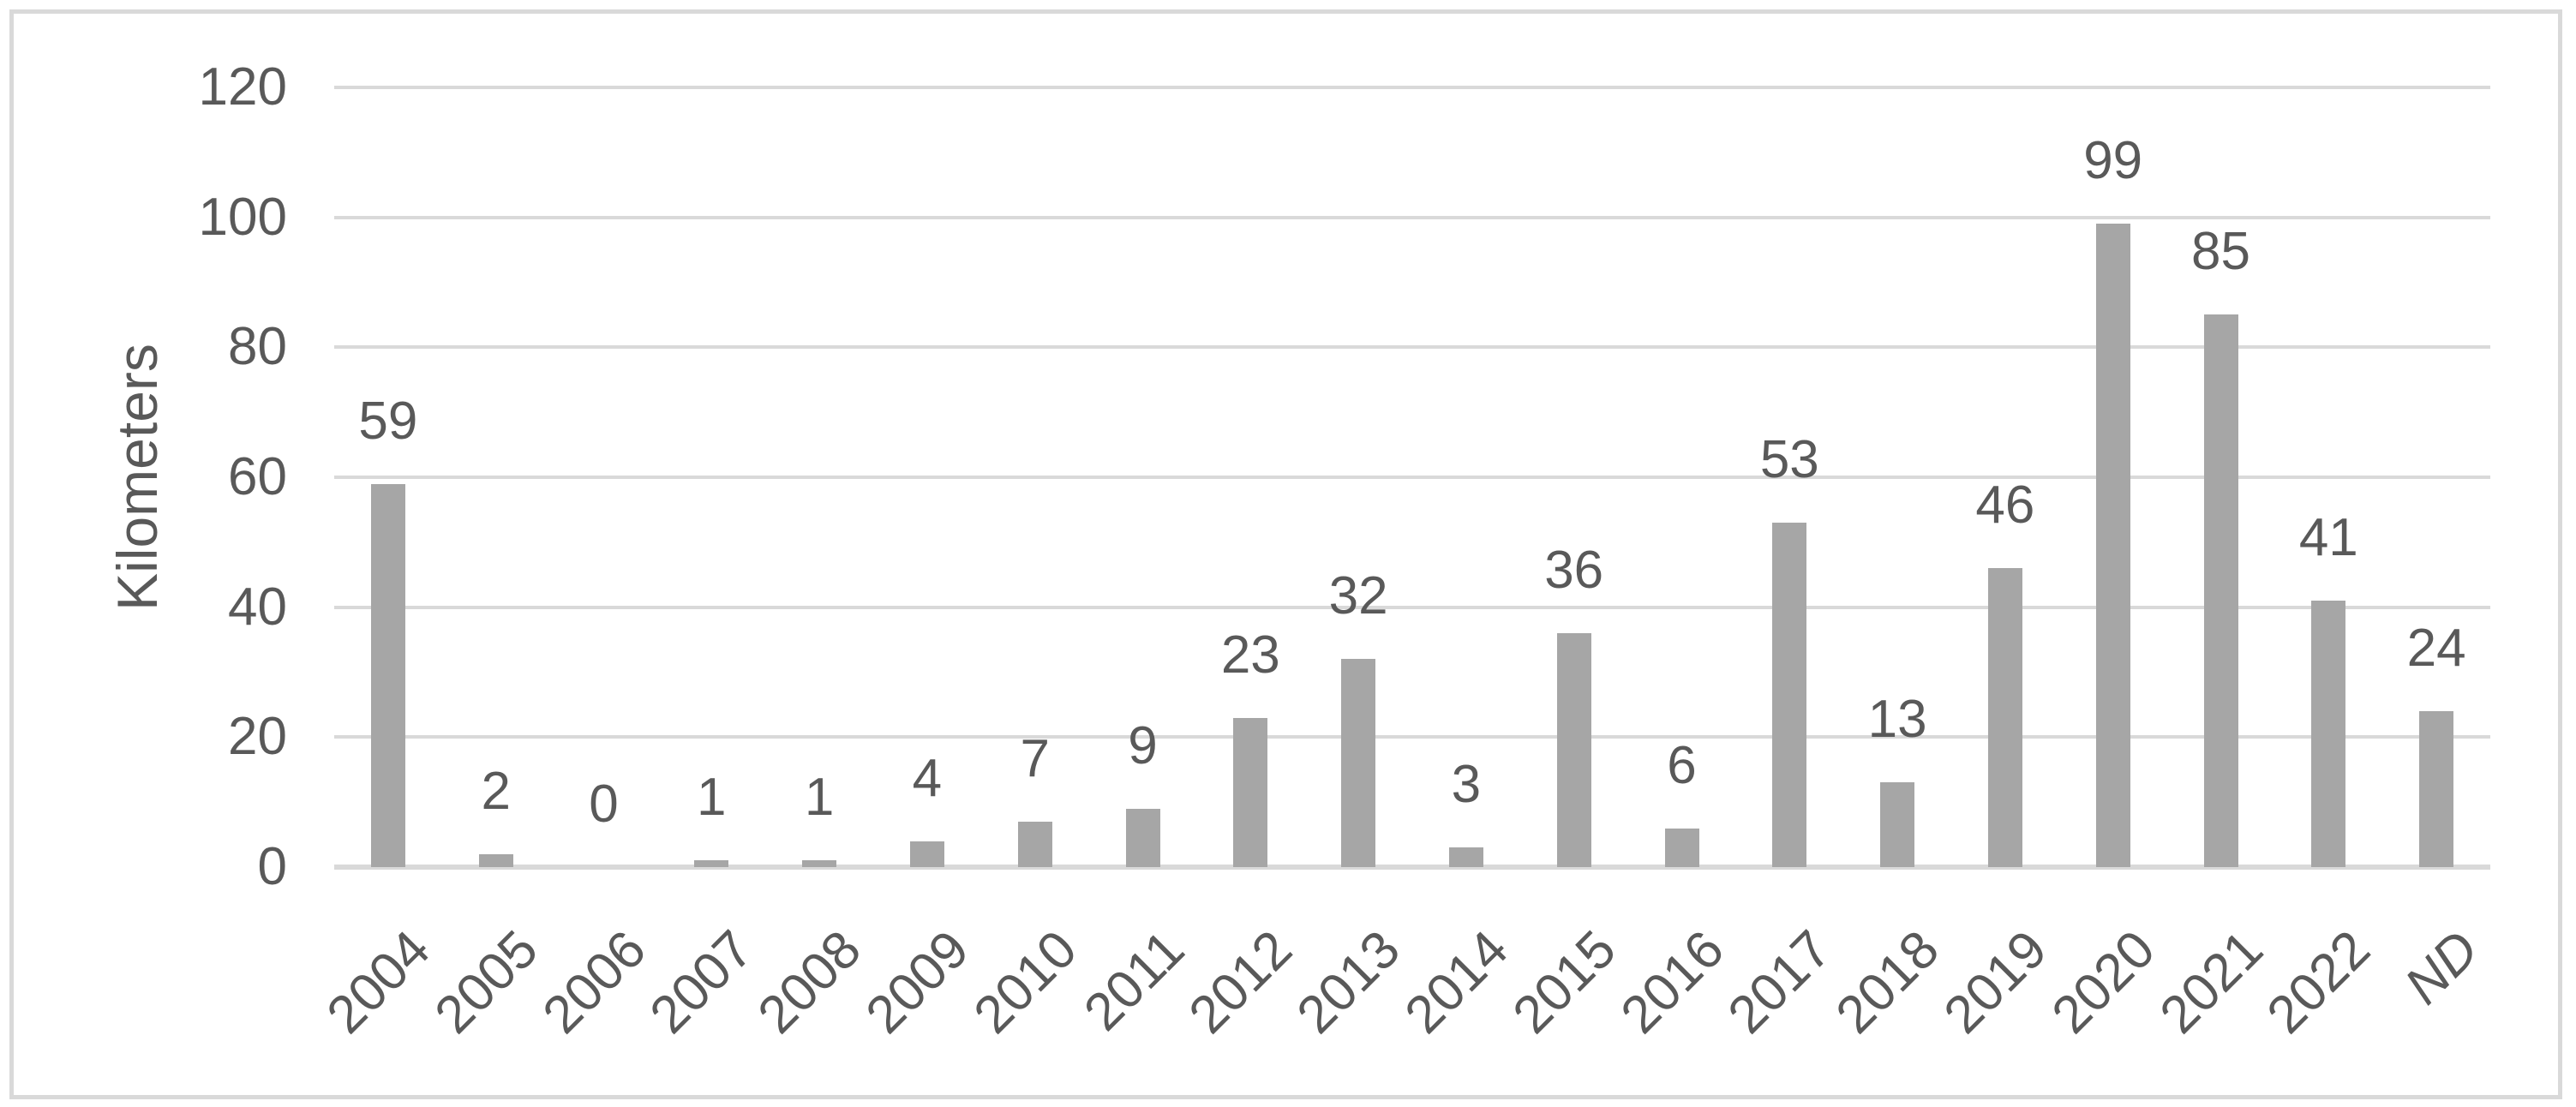 The image size is (2576, 1107). Describe the element at coordinates (1250, 655) in the screenshot. I see `bar-value-label: 23` at that location.